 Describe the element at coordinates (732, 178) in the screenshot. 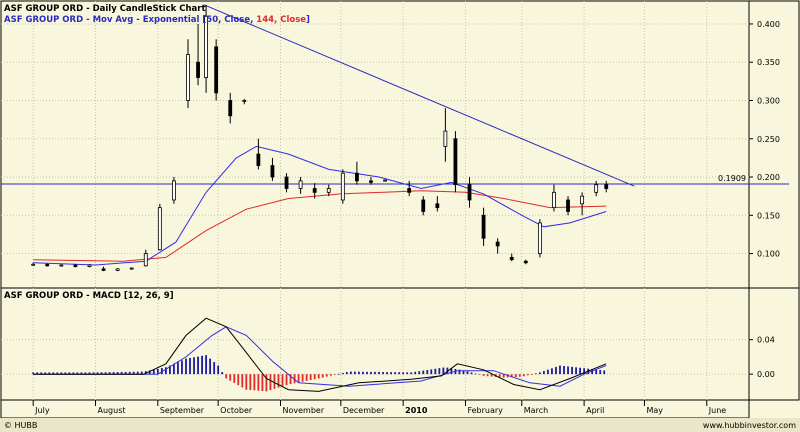

I see `price-level-label: 0.1909` at that location.